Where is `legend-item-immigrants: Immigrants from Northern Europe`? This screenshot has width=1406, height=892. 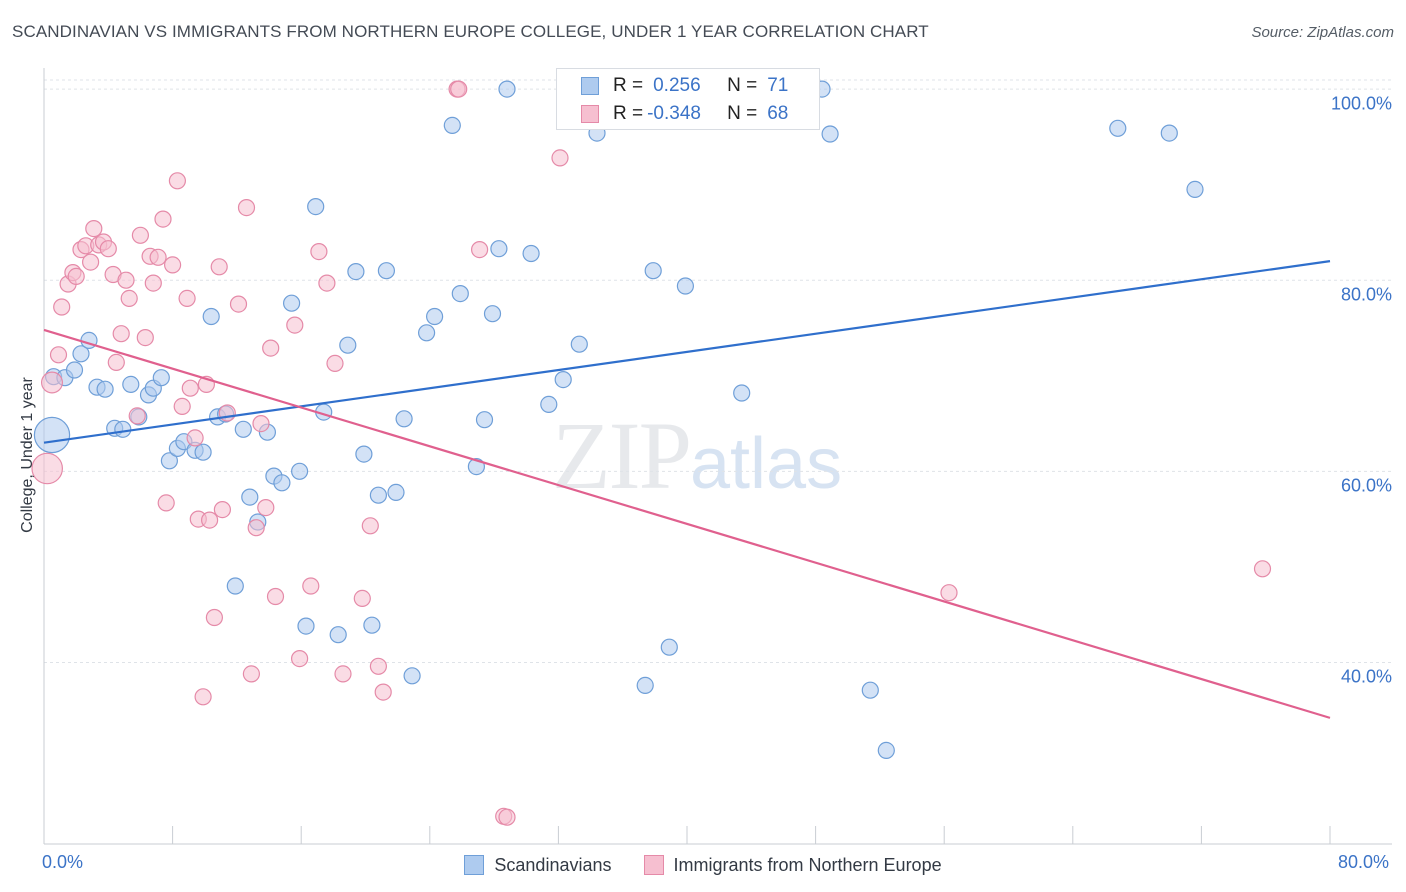 legend-item-immigrants: Immigrants from Northern Europe is located at coordinates (792, 865).